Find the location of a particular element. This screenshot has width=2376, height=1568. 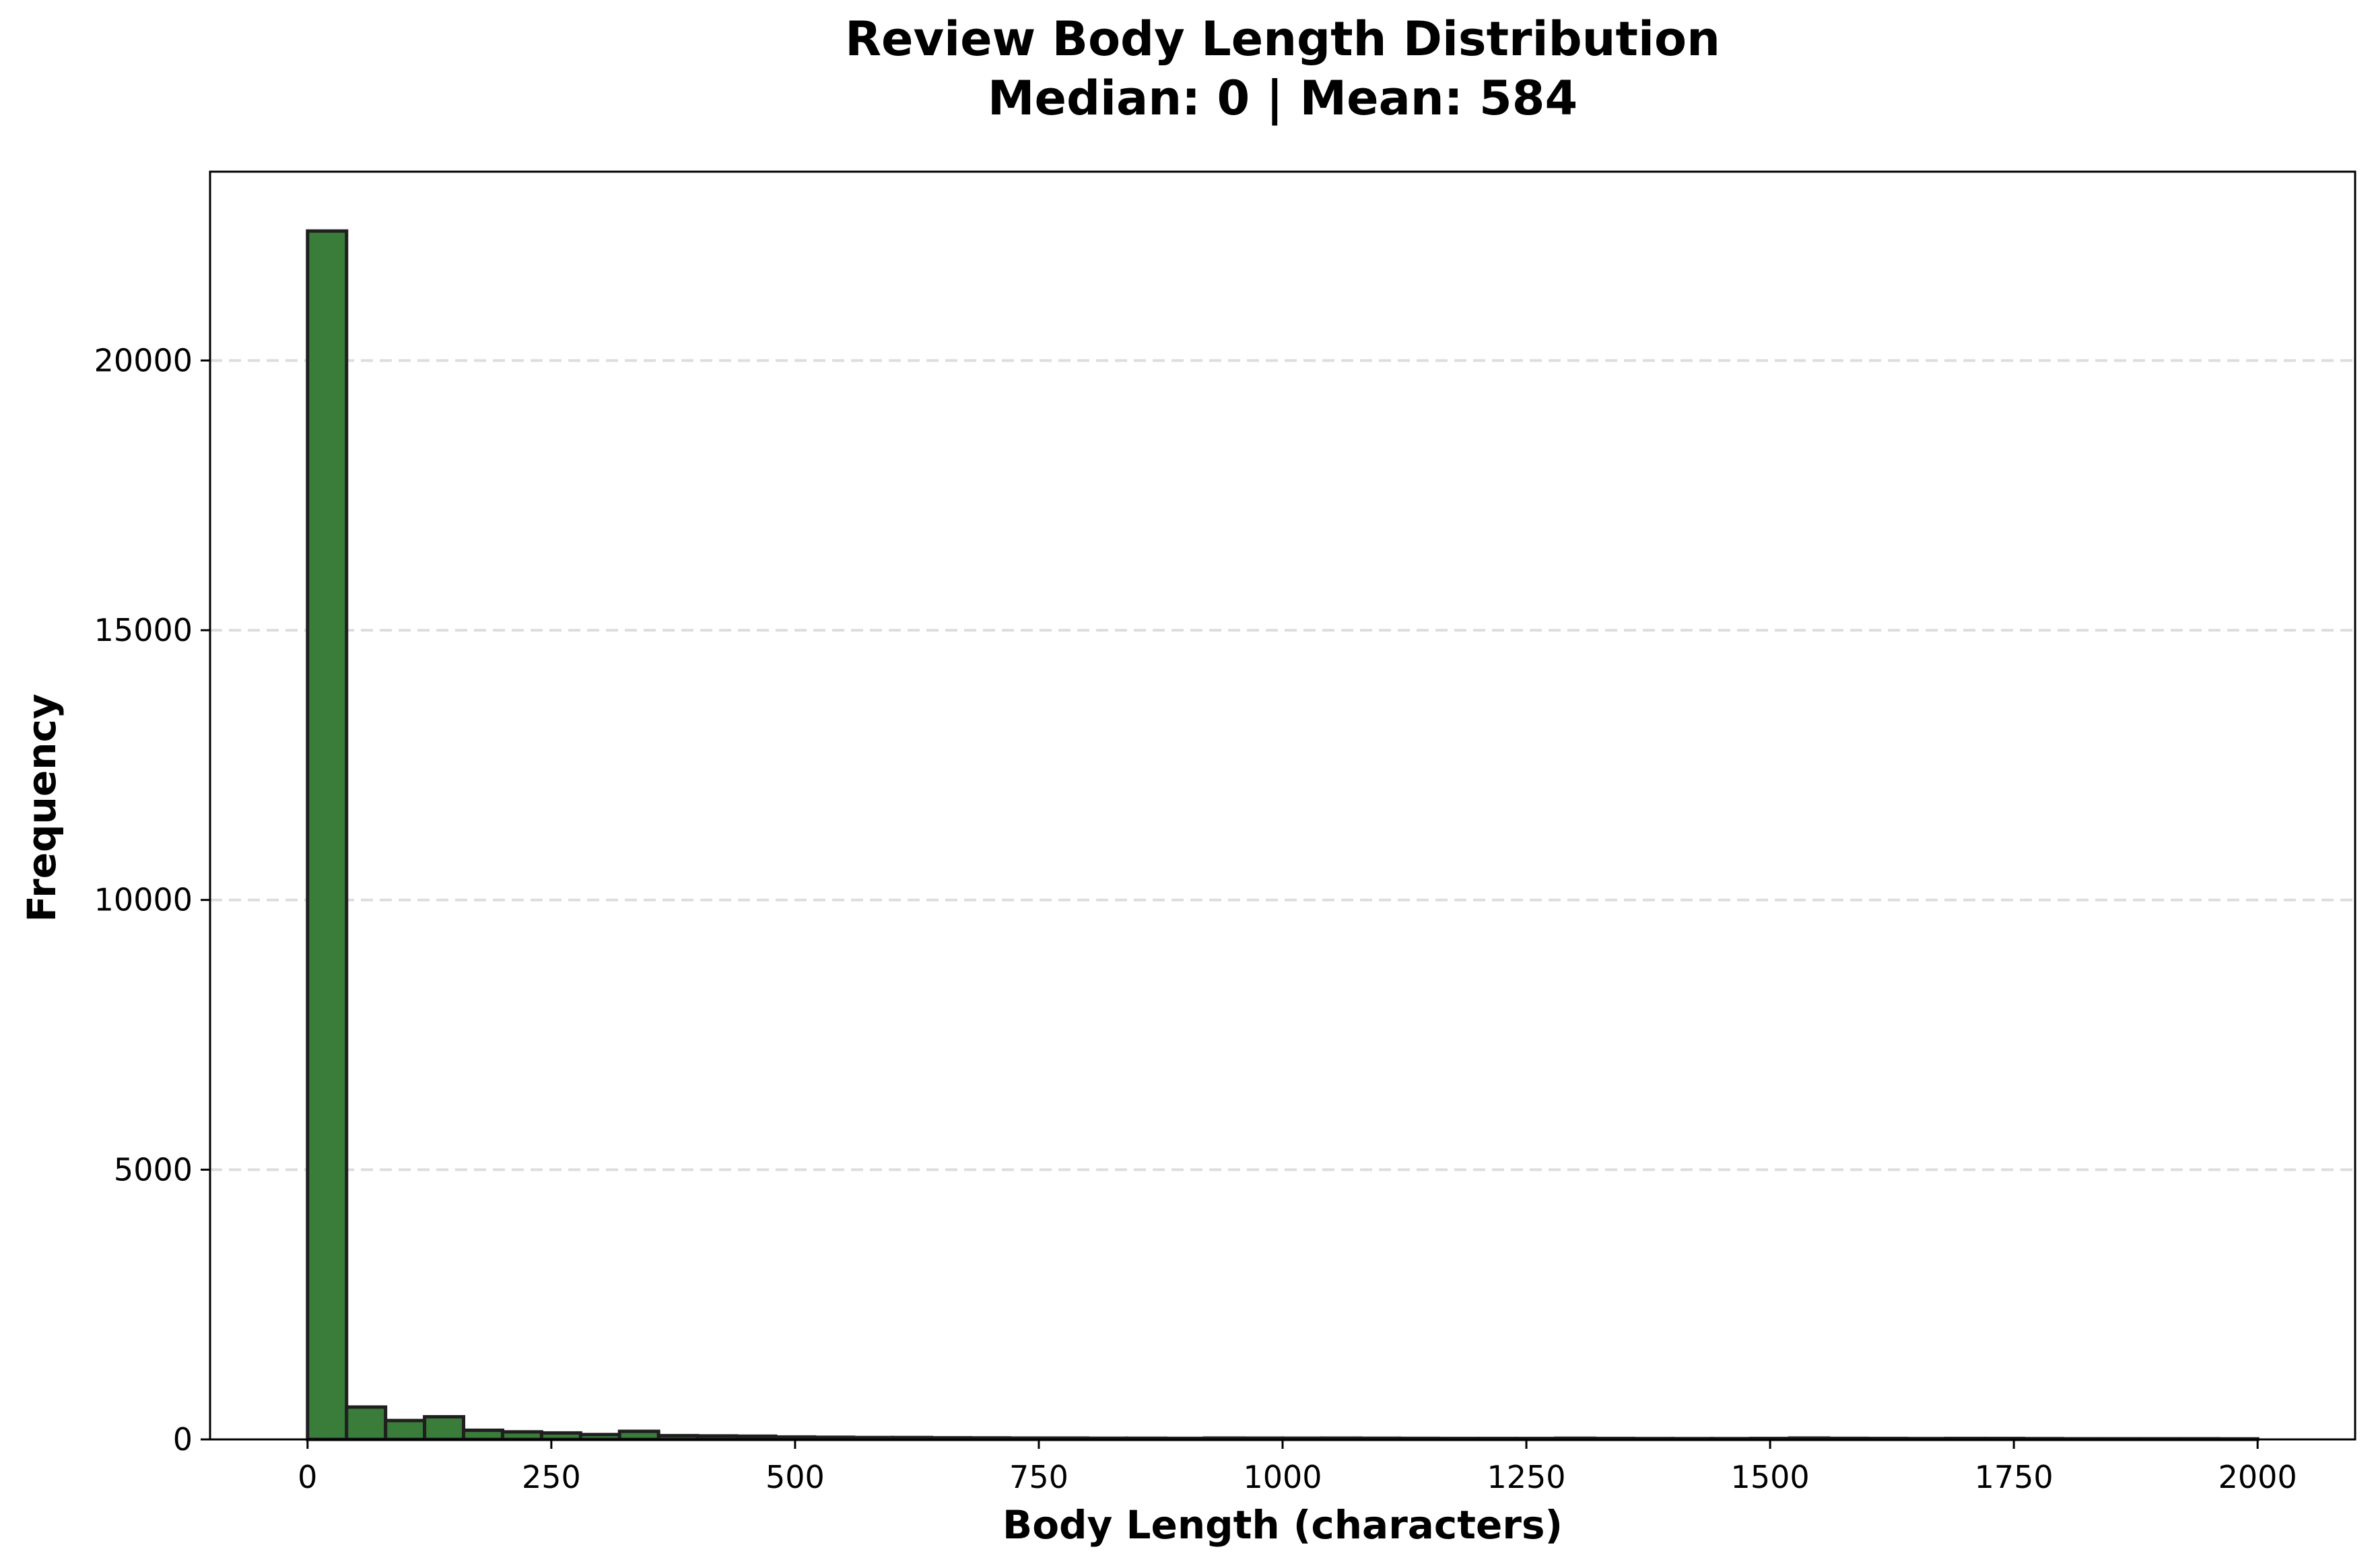

y-axis-label: Frequency is located at coordinates (42, 807).